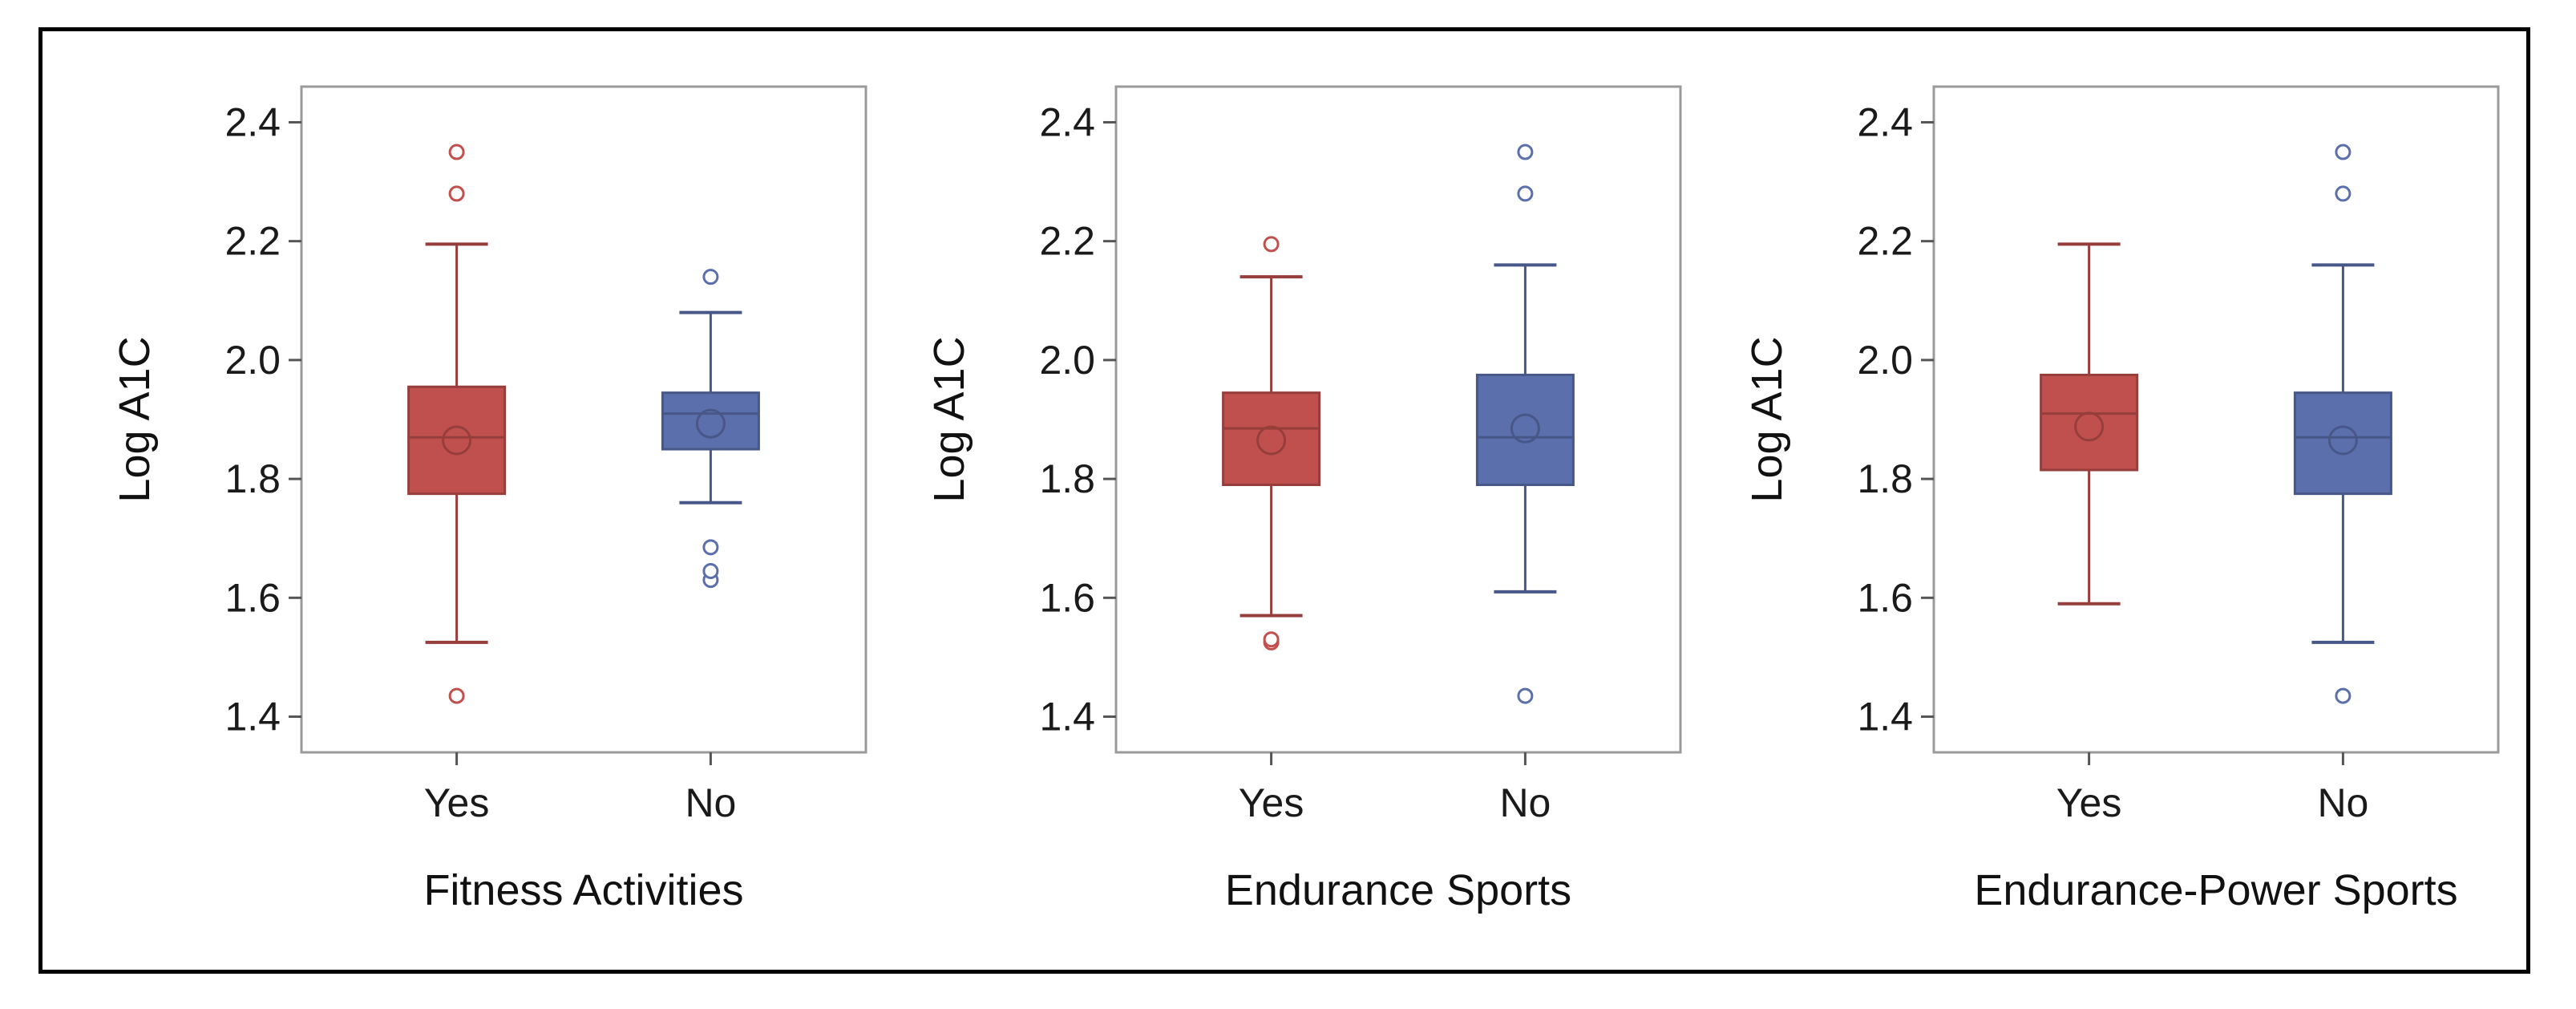 This screenshot has height=1009, width=2576. What do you see at coordinates (583, 890) in the screenshot?
I see `x-axis-label: Fitness Activities` at bounding box center [583, 890].